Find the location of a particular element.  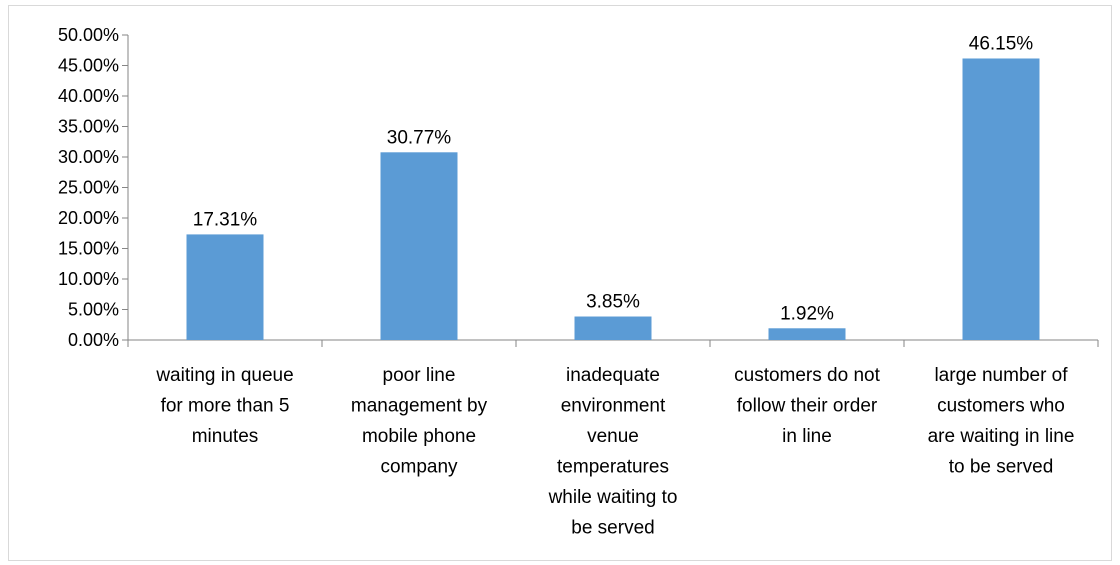

y-tick-label: 40.00% is located at coordinates (88, 96).